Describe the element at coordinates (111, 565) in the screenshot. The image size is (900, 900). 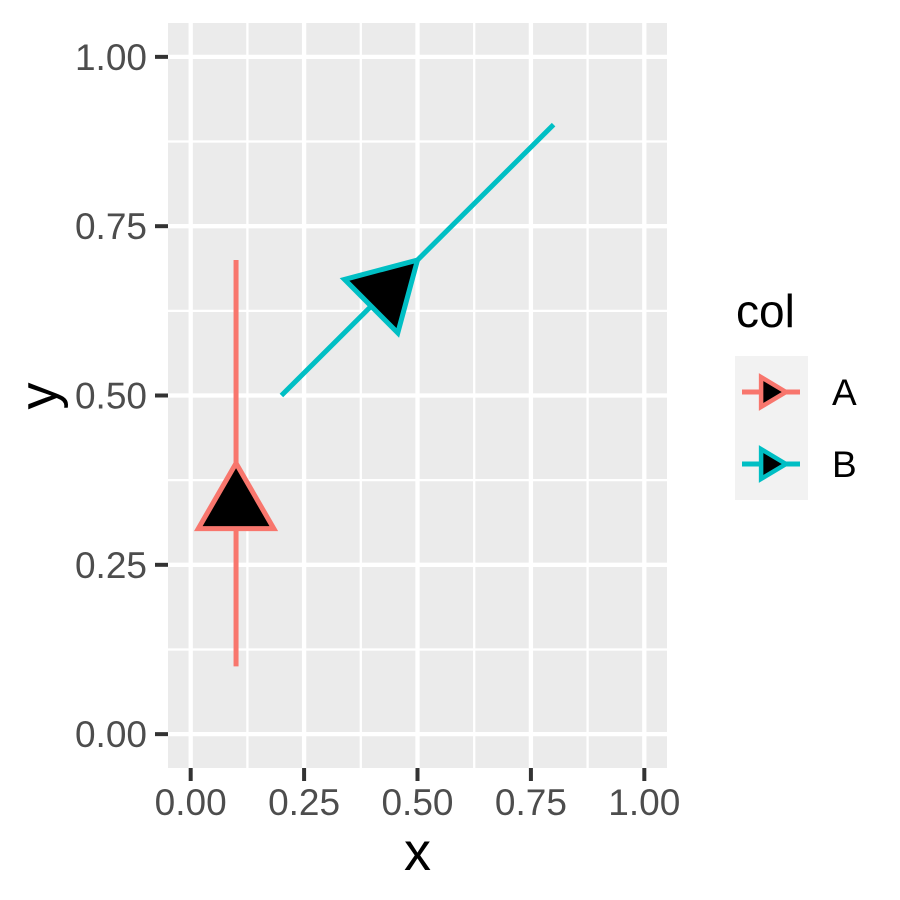
I see `y-tick-label: 0.25` at that location.